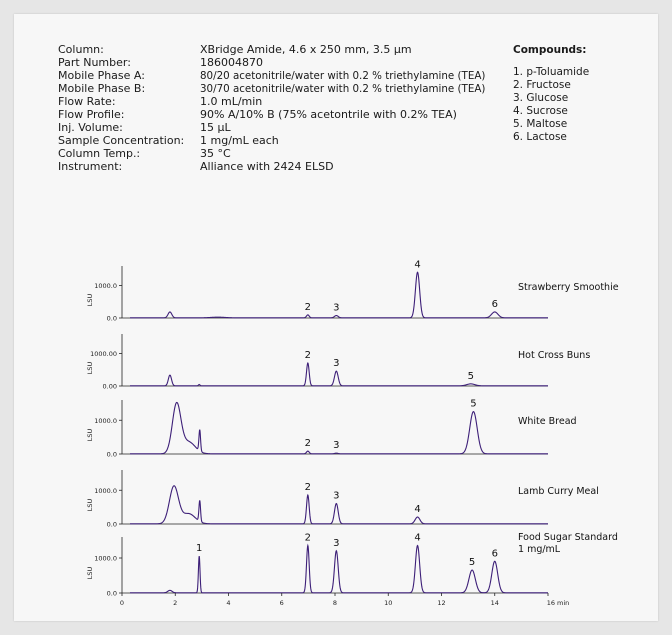 This screenshot has height=635, width=672. Describe the element at coordinates (239, 140) in the screenshot. I see `condition-value: 1 mg/mL each` at that location.